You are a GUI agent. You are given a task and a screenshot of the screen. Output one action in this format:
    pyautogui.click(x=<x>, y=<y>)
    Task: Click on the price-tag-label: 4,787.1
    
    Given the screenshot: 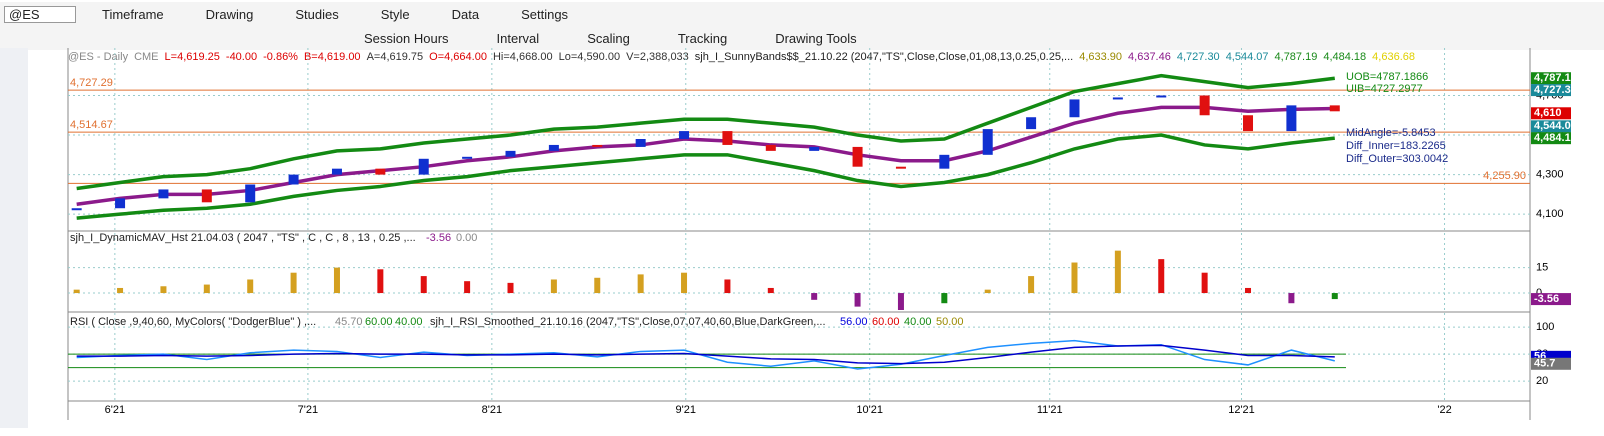 What is the action you would take?
    pyautogui.click(x=1552, y=78)
    